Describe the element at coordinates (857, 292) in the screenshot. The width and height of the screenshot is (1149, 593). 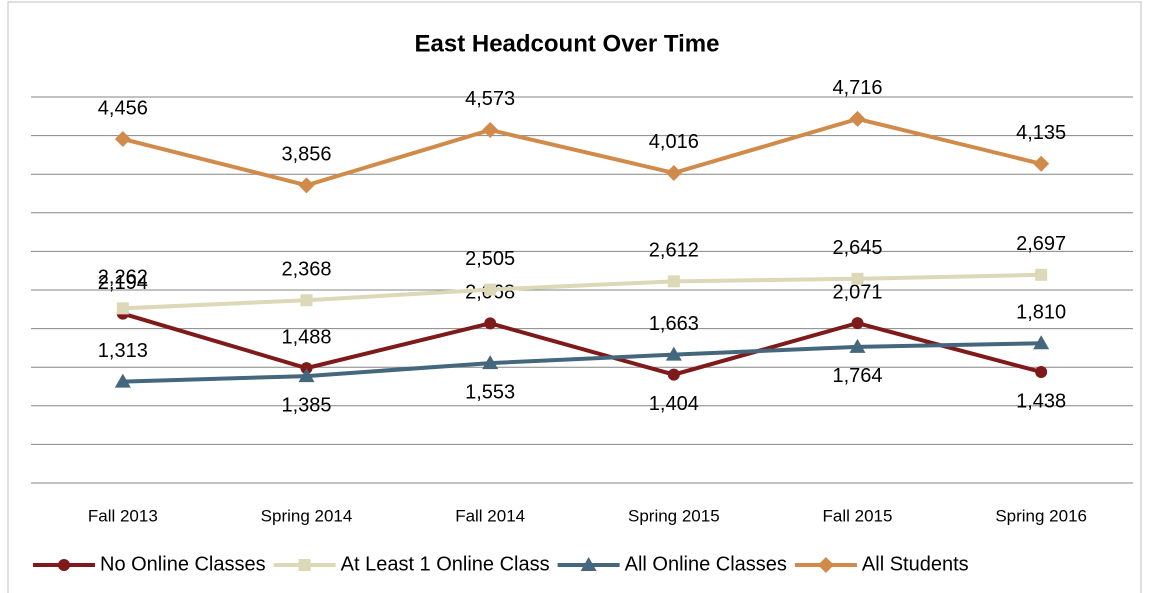
I see `data-label: 2,071` at that location.